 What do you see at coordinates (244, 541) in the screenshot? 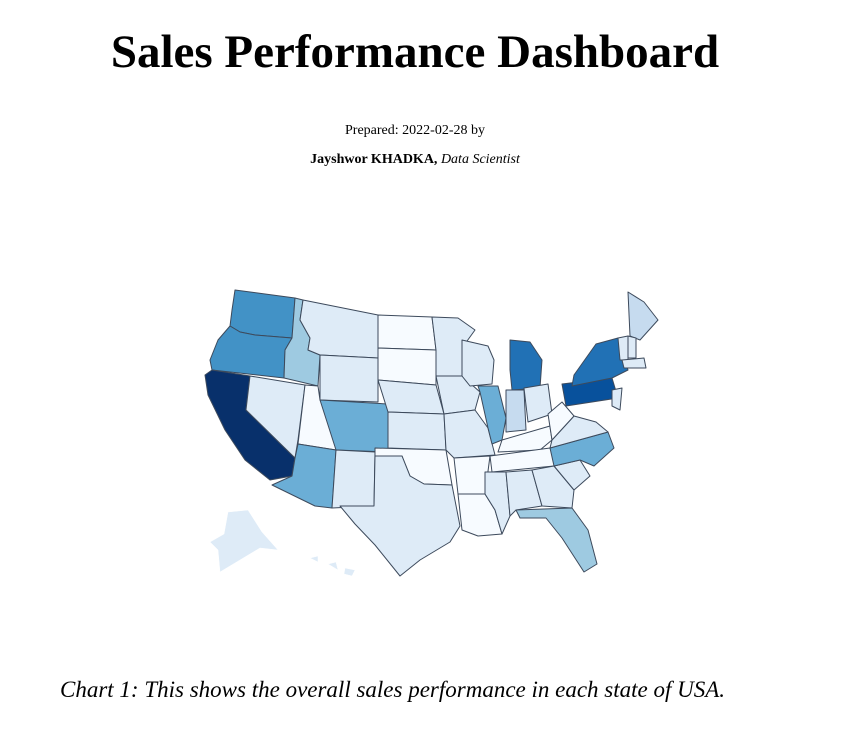
I see `state-ak` at bounding box center [244, 541].